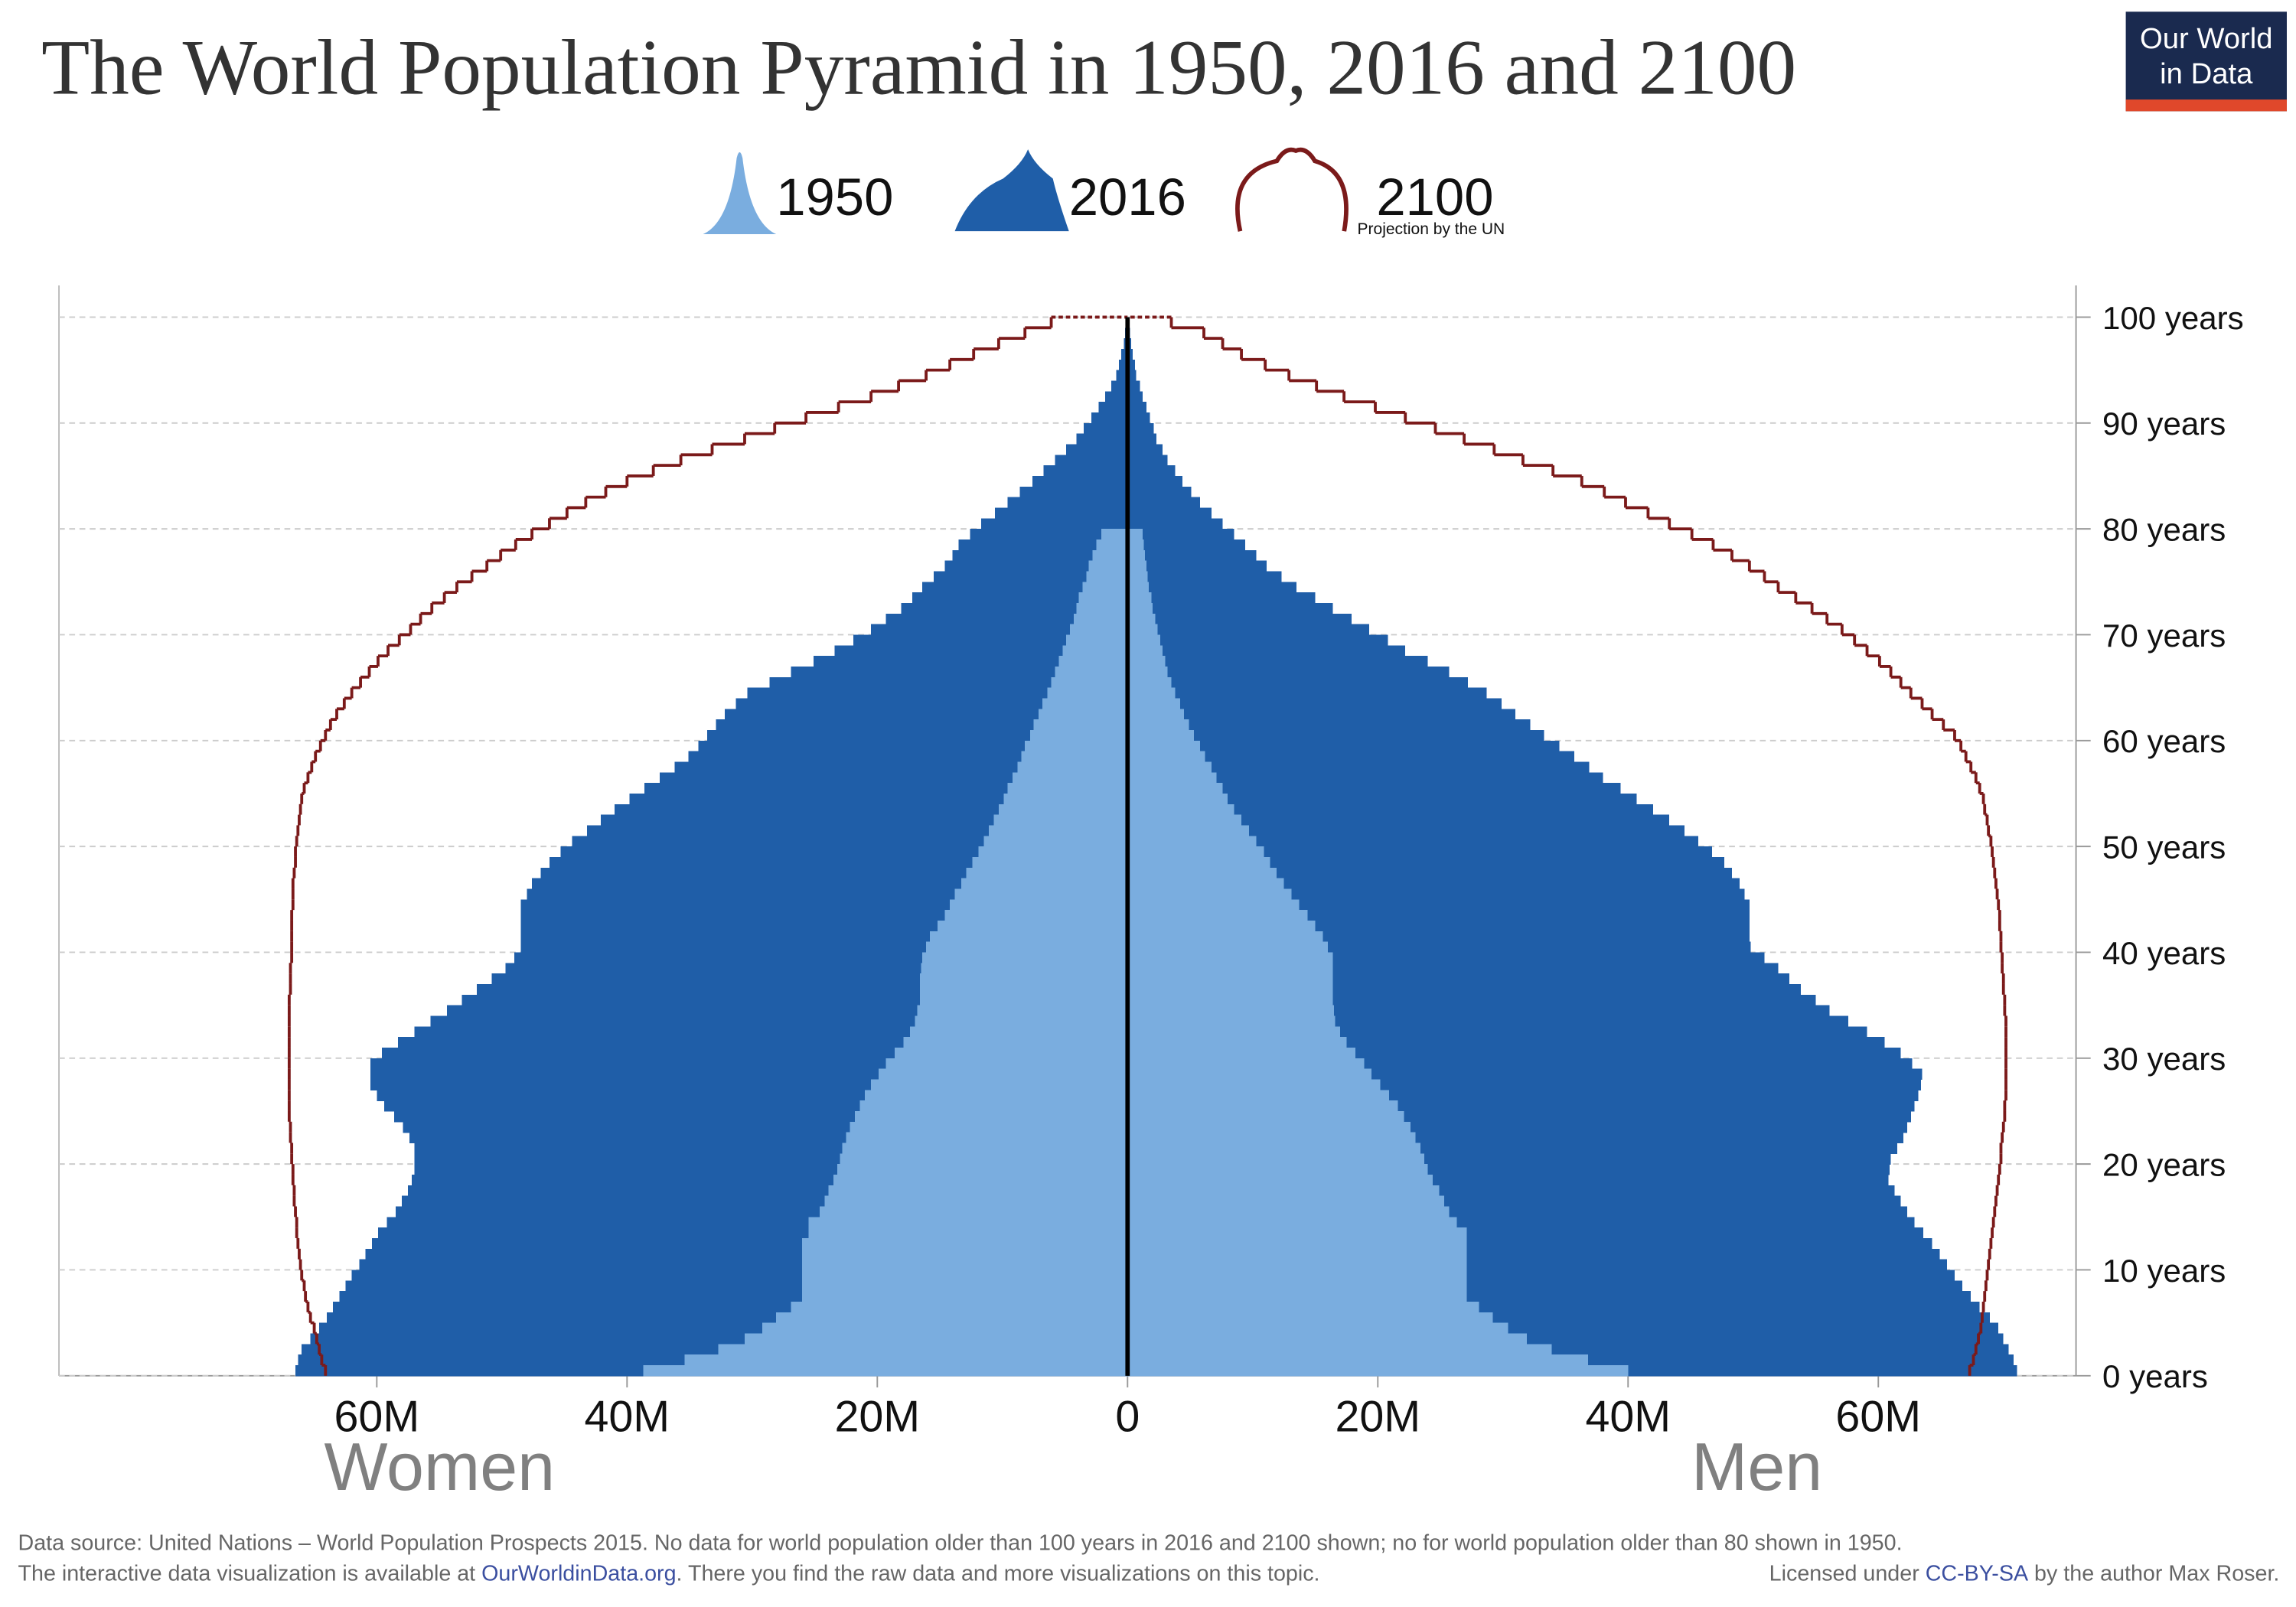 The height and width of the screenshot is (1607, 2296). I want to click on footer-link: OurWorldinData.org, so click(578, 1574).